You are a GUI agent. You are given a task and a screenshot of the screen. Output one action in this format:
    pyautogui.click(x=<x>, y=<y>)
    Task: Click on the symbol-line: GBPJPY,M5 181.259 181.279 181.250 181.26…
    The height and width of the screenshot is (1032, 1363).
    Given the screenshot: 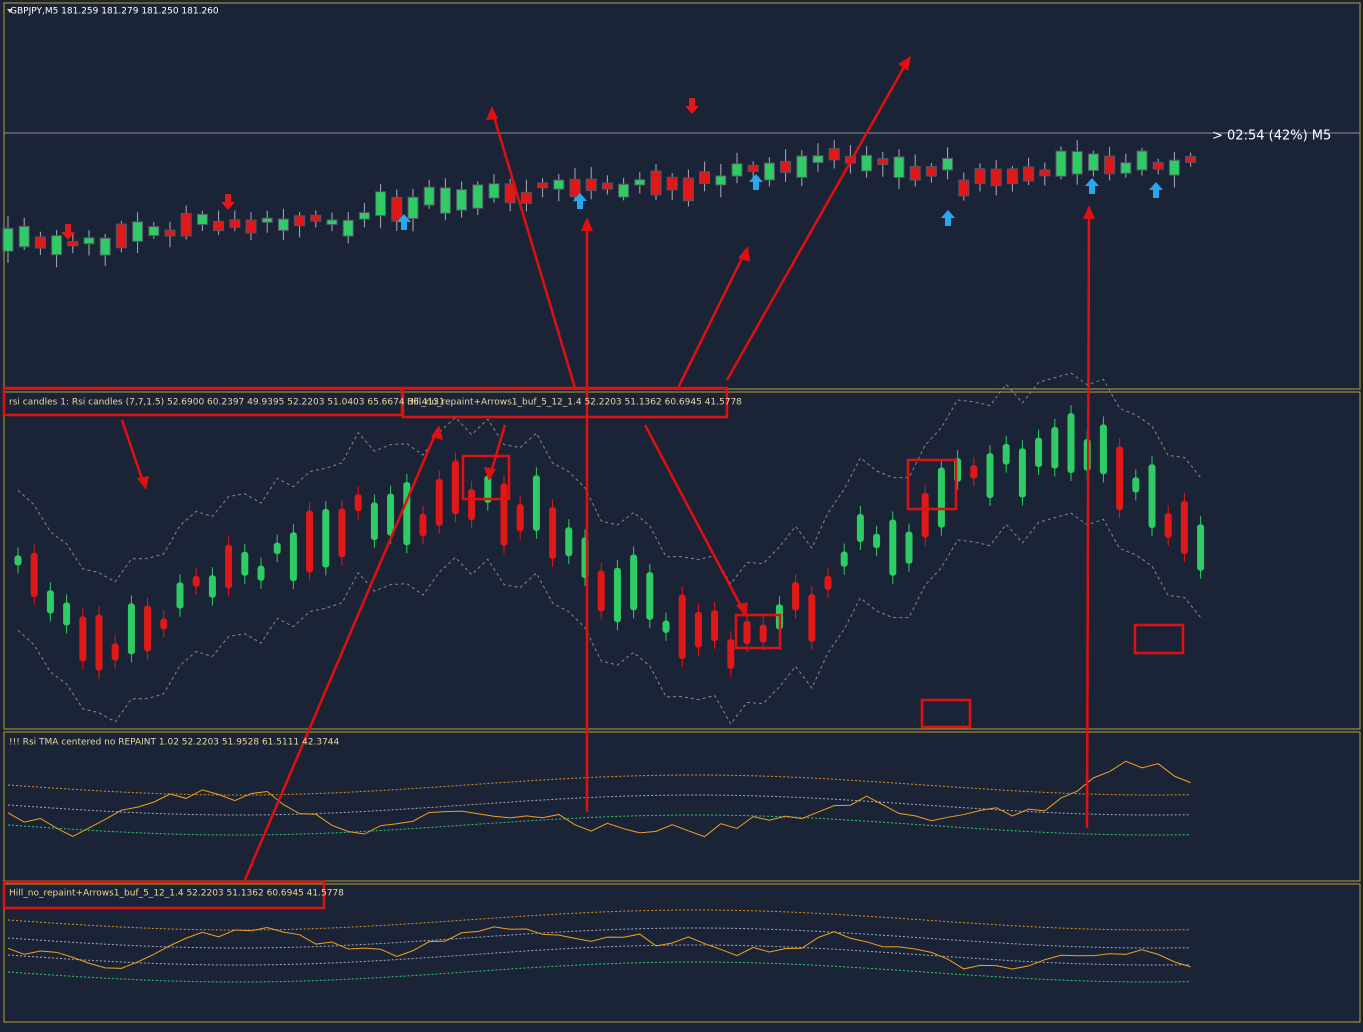 What is the action you would take?
    pyautogui.click(x=114, y=12)
    